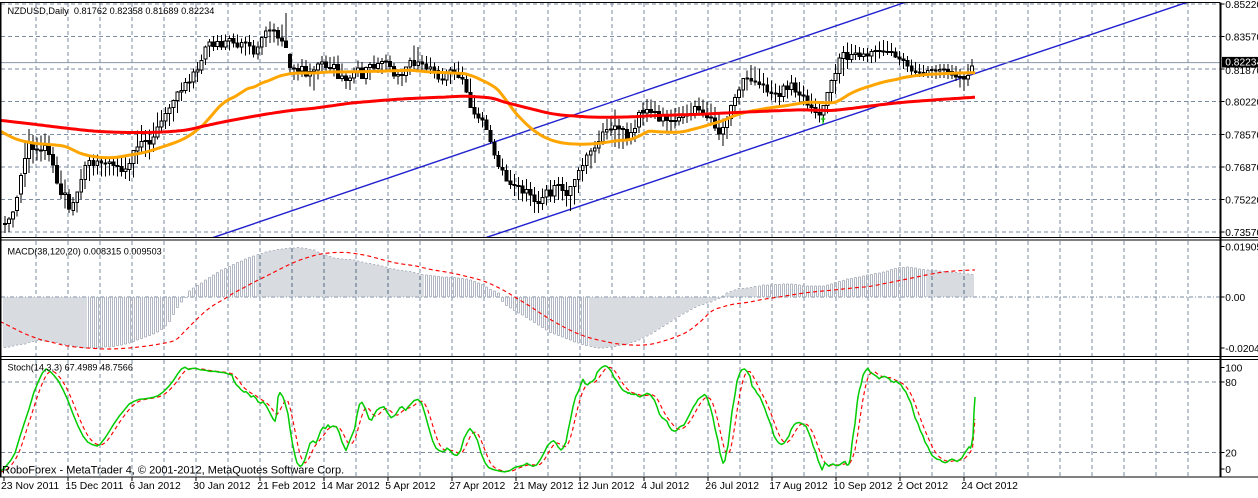  I want to click on svg-text: 4 Jul 2012, so click(665, 486).